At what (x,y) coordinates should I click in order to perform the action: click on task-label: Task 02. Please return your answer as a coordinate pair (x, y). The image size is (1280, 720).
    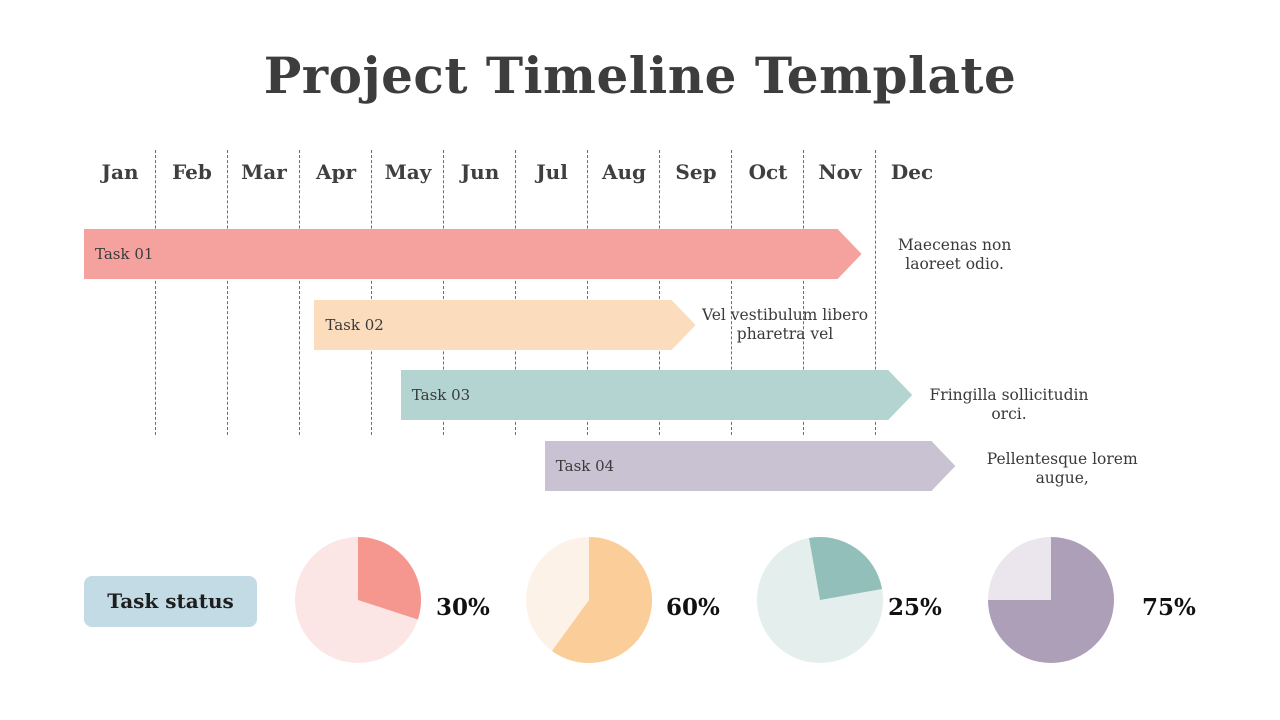
    Looking at the image, I should click on (354, 325).